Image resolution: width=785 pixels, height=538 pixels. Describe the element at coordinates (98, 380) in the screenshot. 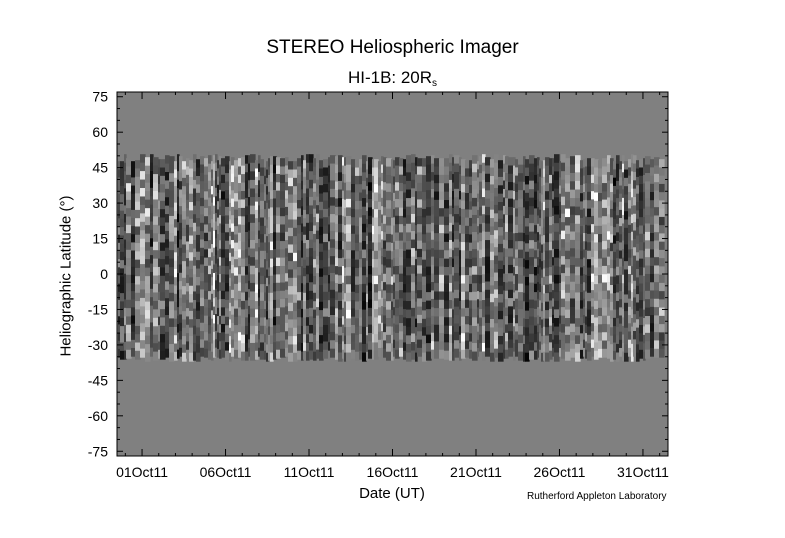

I see `y-tick-label: -45` at that location.